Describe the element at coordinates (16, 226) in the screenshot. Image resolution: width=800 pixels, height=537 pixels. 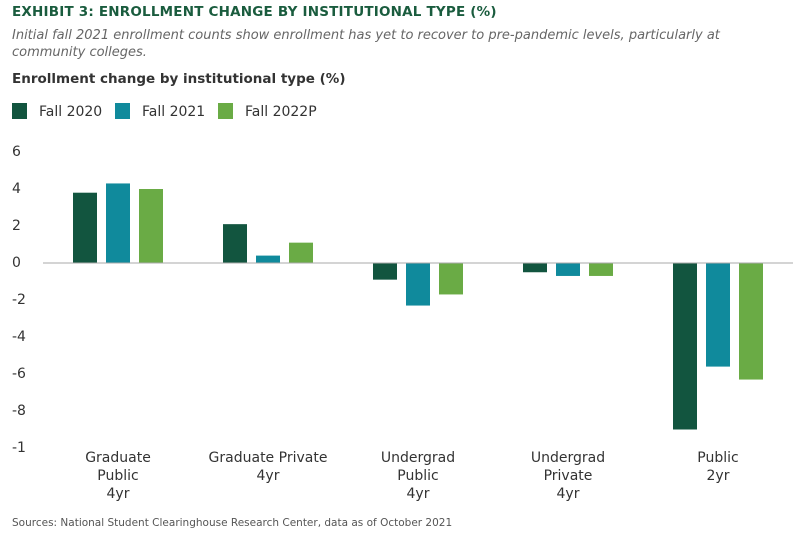
I see `y-tick-label: 2` at that location.